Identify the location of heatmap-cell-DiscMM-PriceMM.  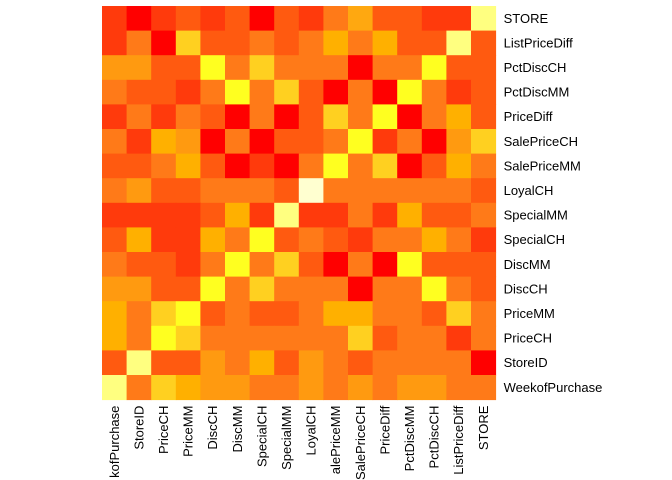
(188, 265).